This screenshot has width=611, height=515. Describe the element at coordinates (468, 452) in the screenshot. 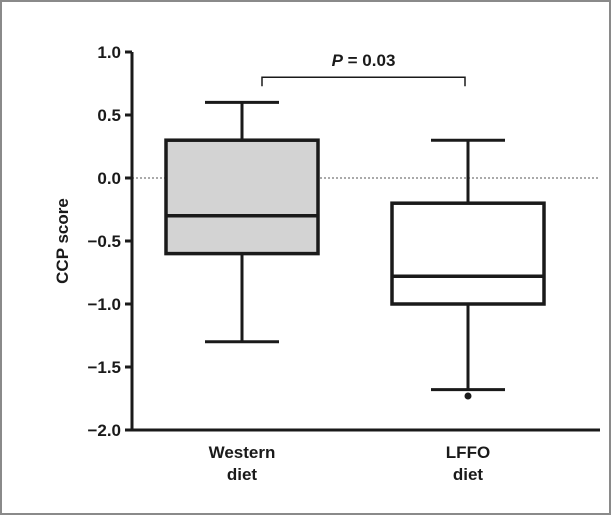

I see `x-category-label-line: LFFO` at that location.